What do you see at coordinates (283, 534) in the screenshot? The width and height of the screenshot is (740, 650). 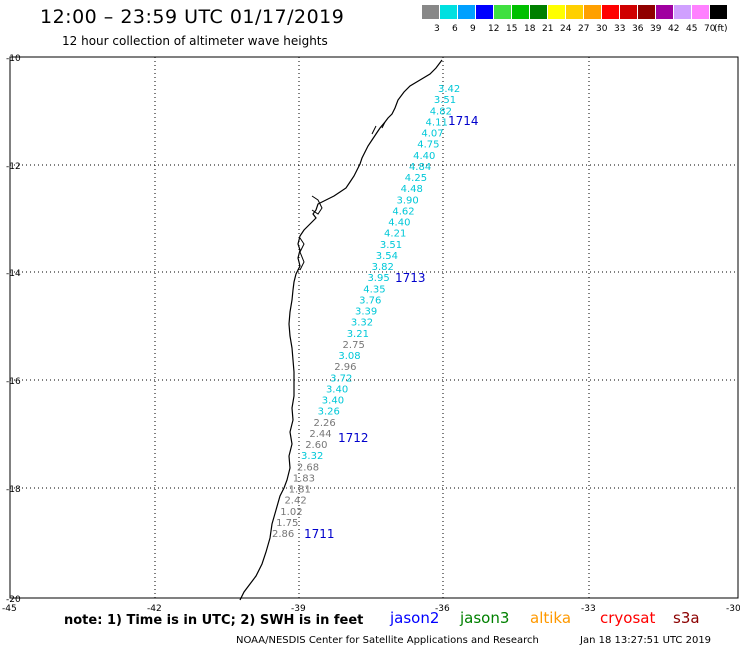 I see `wave-height-label: 2.86` at bounding box center [283, 534].